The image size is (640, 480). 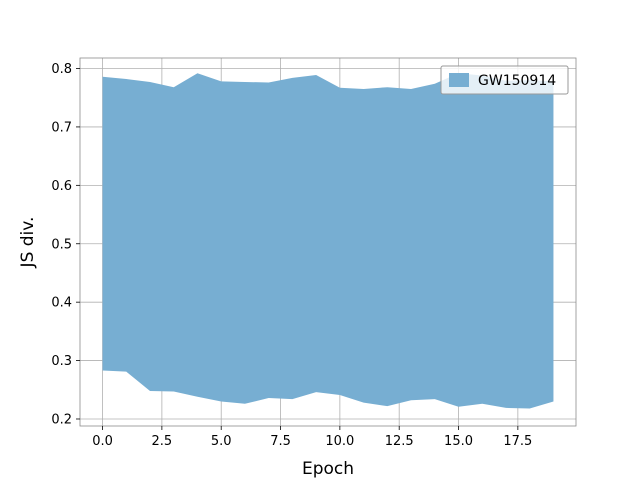 I want to click on y-tick-label: 0.4, so click(x=61, y=303).